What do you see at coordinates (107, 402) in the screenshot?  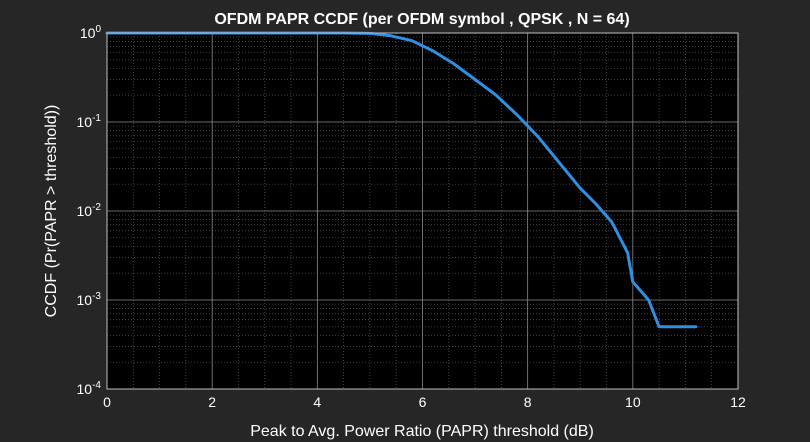 I see `x-tick-label: 0` at bounding box center [107, 402].